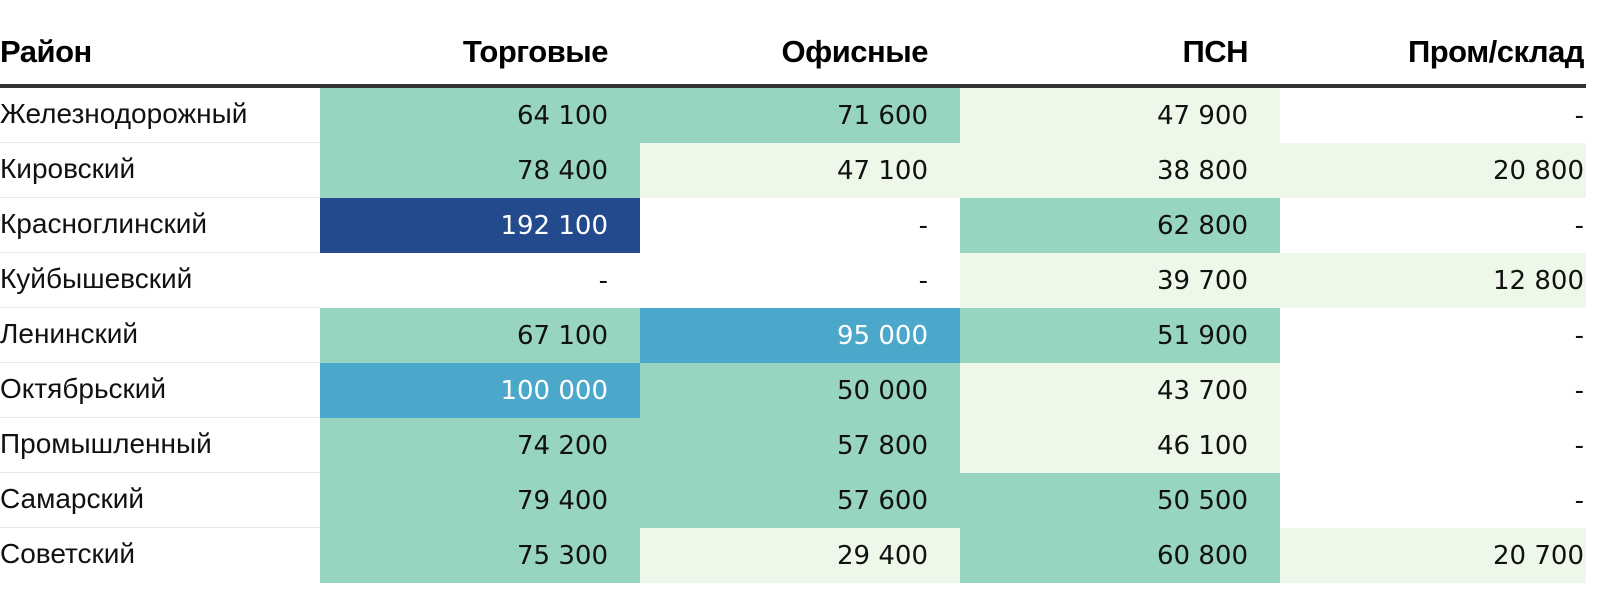 The image size is (1600, 610). What do you see at coordinates (1120, 170) in the screenshot?
I see `value-cell: 38 800` at bounding box center [1120, 170].